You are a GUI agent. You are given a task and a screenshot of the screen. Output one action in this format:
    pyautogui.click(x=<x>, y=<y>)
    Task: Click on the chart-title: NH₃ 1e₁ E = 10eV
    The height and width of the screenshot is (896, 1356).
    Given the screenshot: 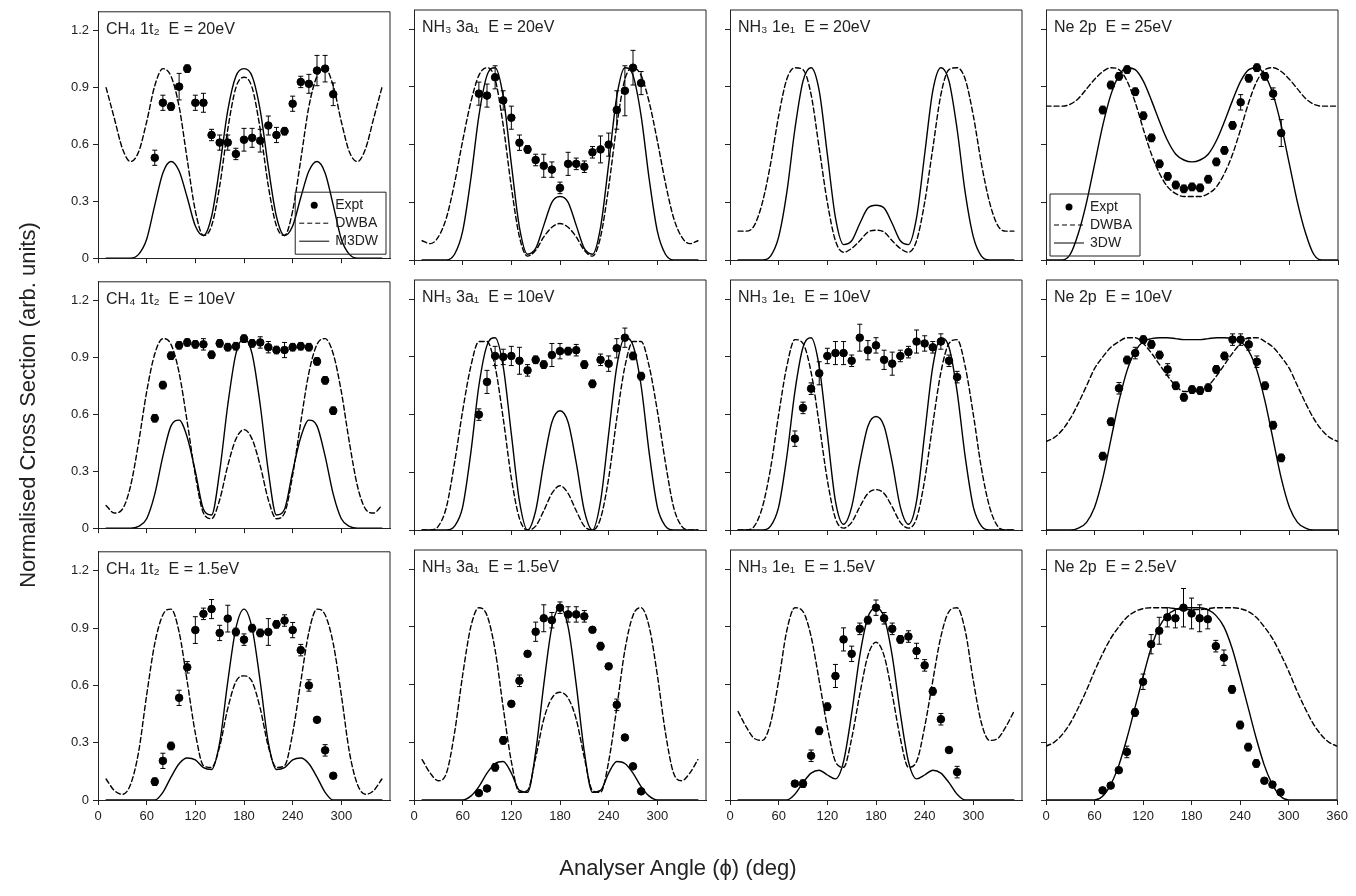 What is the action you would take?
    pyautogui.click(x=804, y=297)
    